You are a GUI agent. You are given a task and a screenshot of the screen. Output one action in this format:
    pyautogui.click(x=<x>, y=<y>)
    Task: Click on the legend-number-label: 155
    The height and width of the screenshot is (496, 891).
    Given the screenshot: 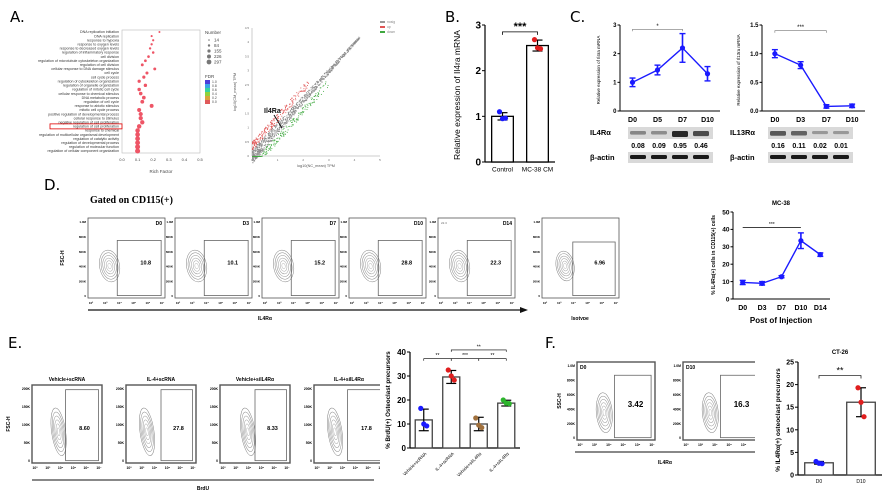 What is the action you would take?
    pyautogui.click(x=218, y=51)
    